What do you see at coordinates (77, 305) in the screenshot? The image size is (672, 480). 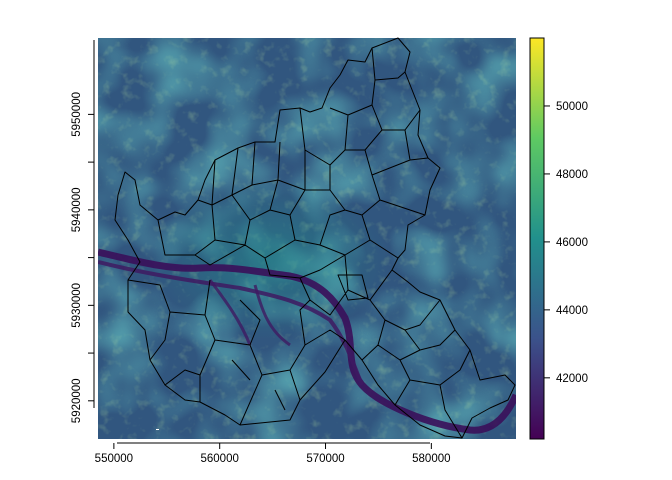 I see `y-tick-label: 5930000` at bounding box center [77, 305].